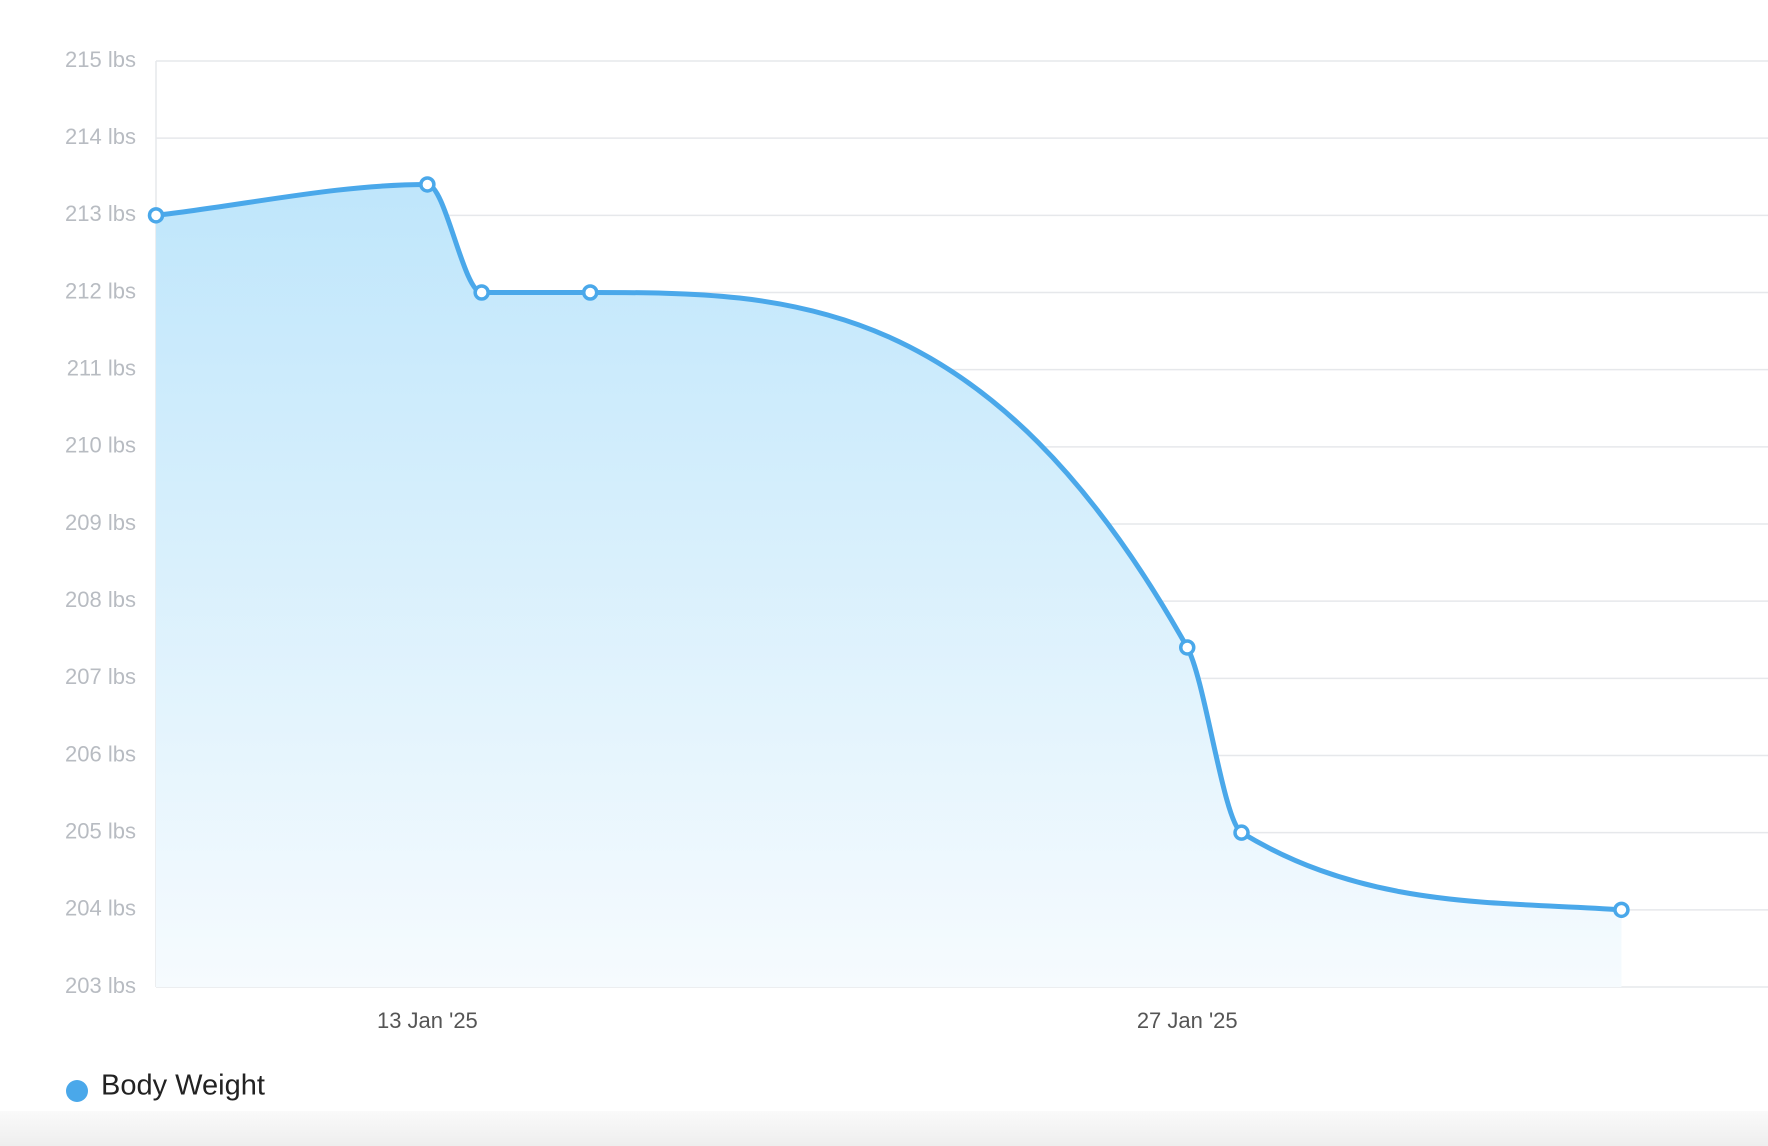 This screenshot has width=1768, height=1146. What do you see at coordinates (427, 1020) in the screenshot?
I see `x-tick-label: 13 Jan '25` at bounding box center [427, 1020].